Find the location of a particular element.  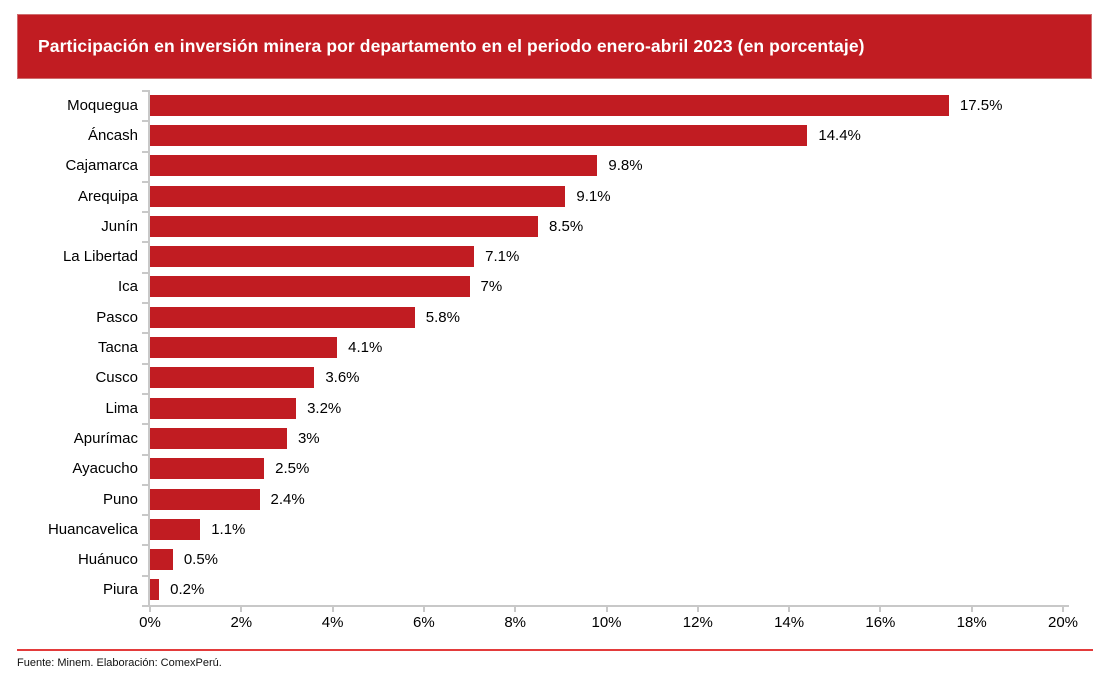

chart-row: Junín 8.5% is located at coordinates (555, 226).